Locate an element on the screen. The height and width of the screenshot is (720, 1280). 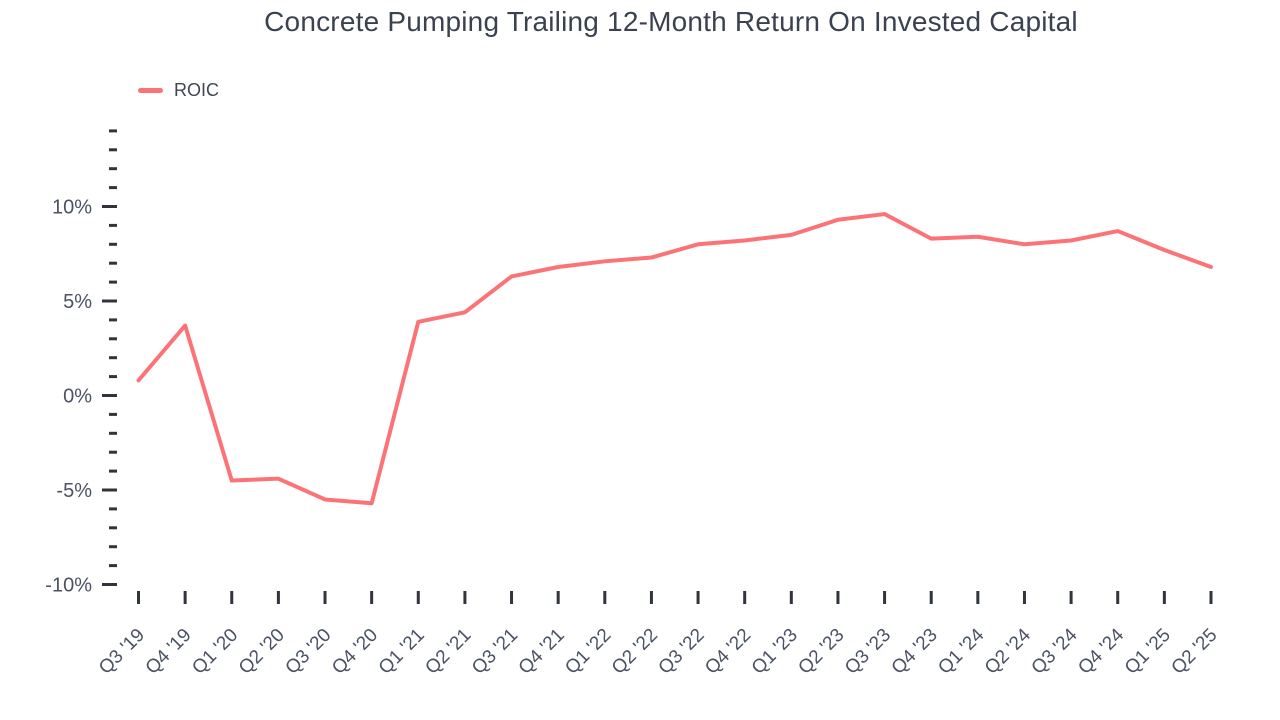
x-axis-label: Q2 '24 is located at coordinates (1008, 651).